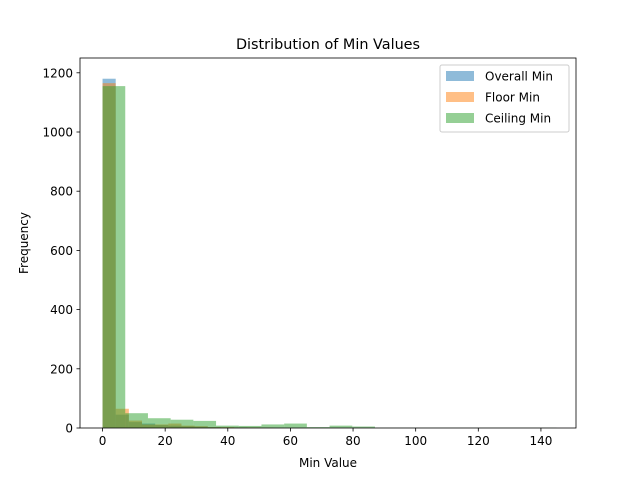  I want to click on y-tick-label: 400, so click(61, 310).